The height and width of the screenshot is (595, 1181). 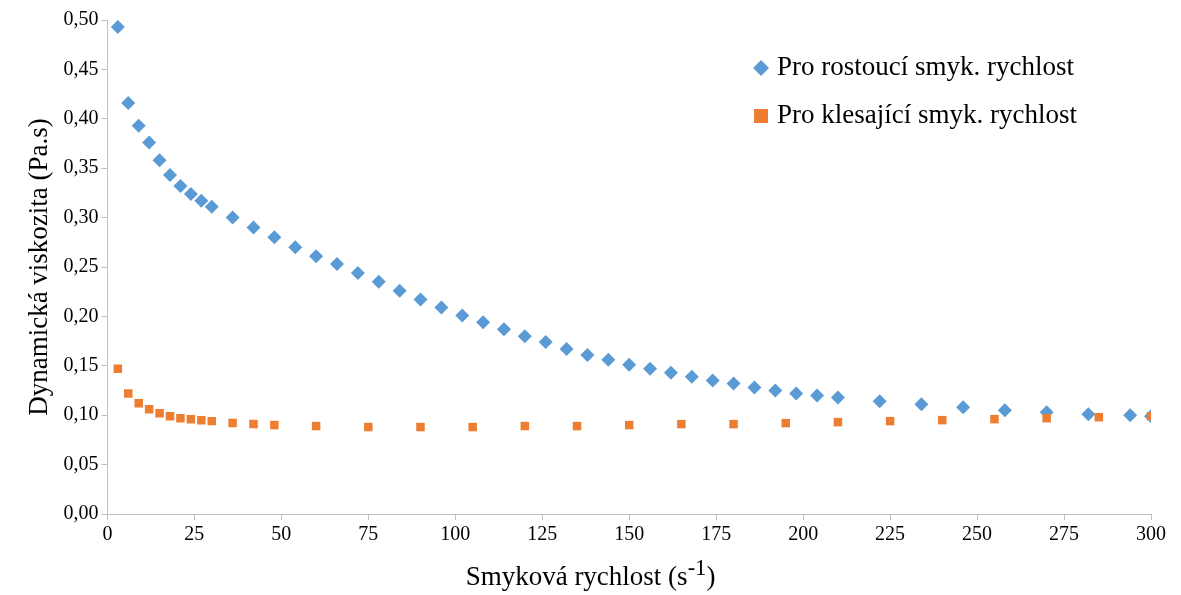 What do you see at coordinates (927, 114) in the screenshot?
I see `legend-label: Pro klesající smyk. rychlost` at bounding box center [927, 114].